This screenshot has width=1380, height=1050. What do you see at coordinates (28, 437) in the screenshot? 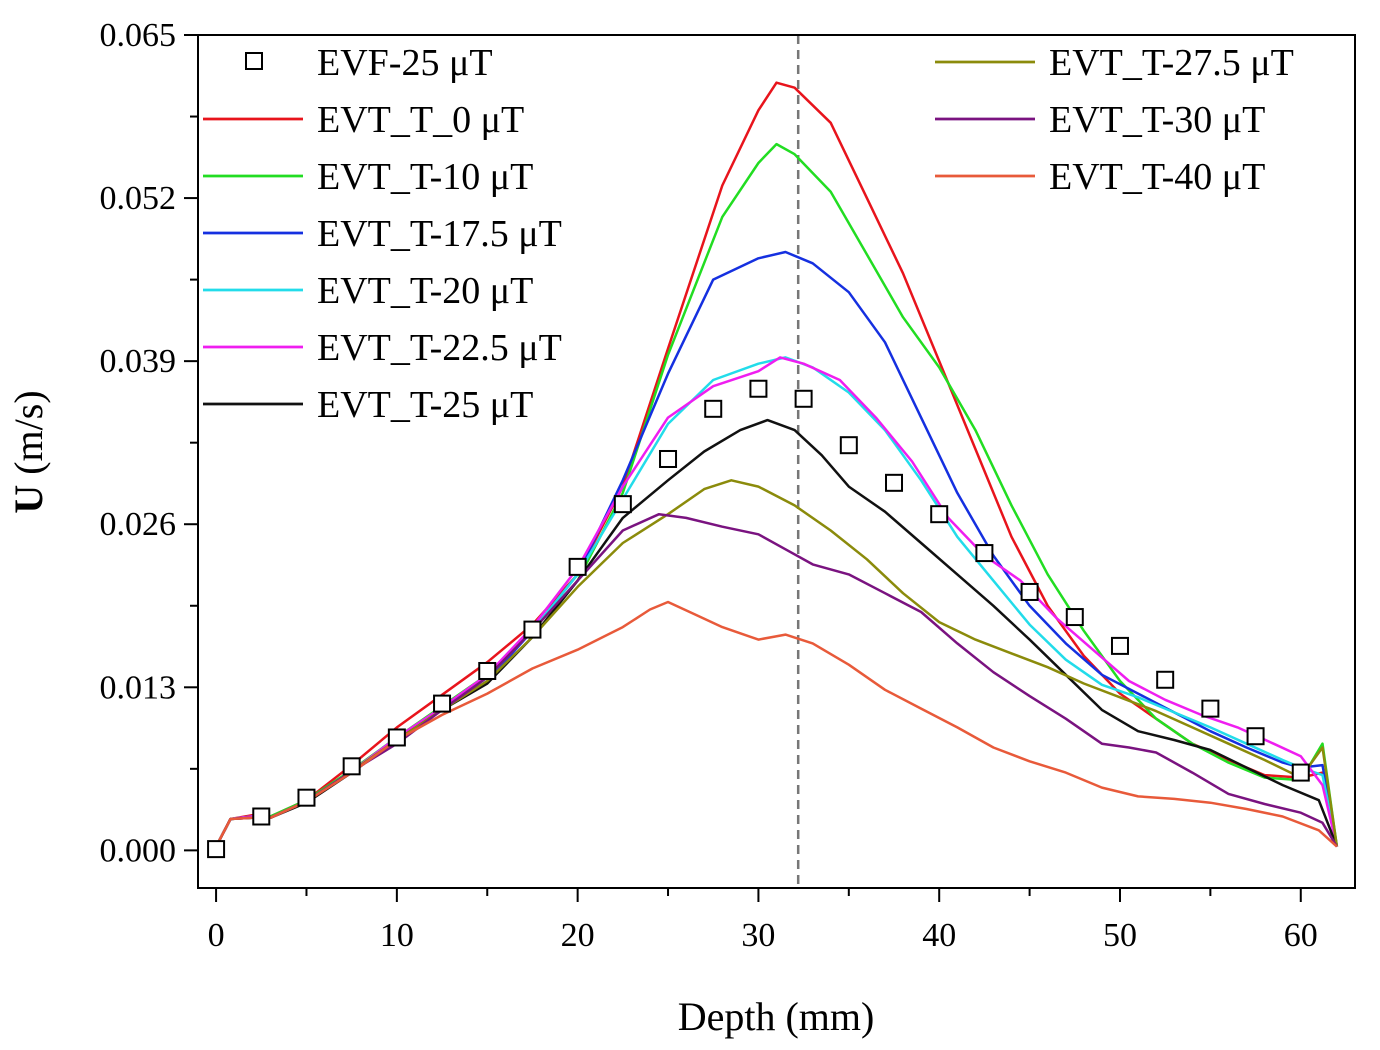
I see `y-axis-label-unit: (m/s)` at bounding box center [28, 437].